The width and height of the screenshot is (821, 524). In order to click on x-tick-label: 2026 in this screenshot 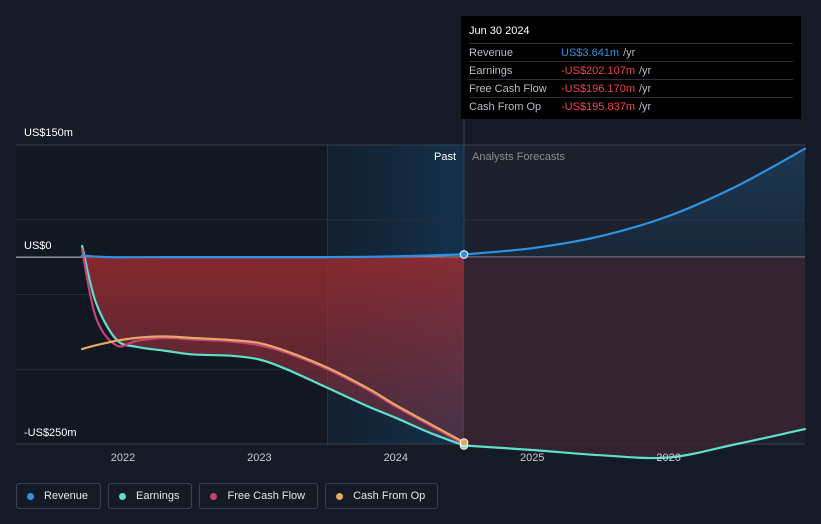, I will do `click(668, 458)`.